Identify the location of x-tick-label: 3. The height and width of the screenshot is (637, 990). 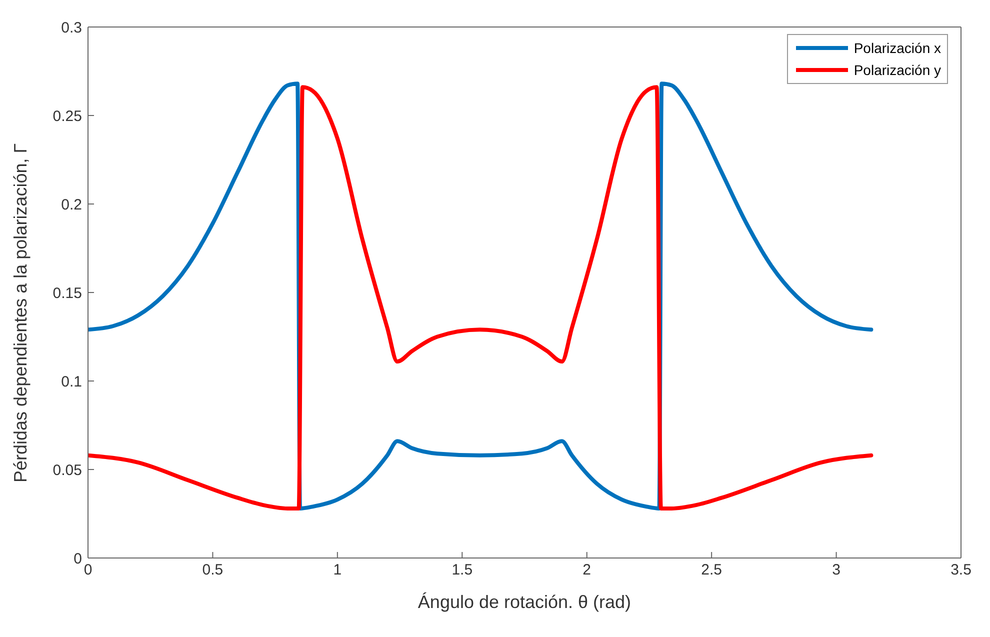
(836, 570).